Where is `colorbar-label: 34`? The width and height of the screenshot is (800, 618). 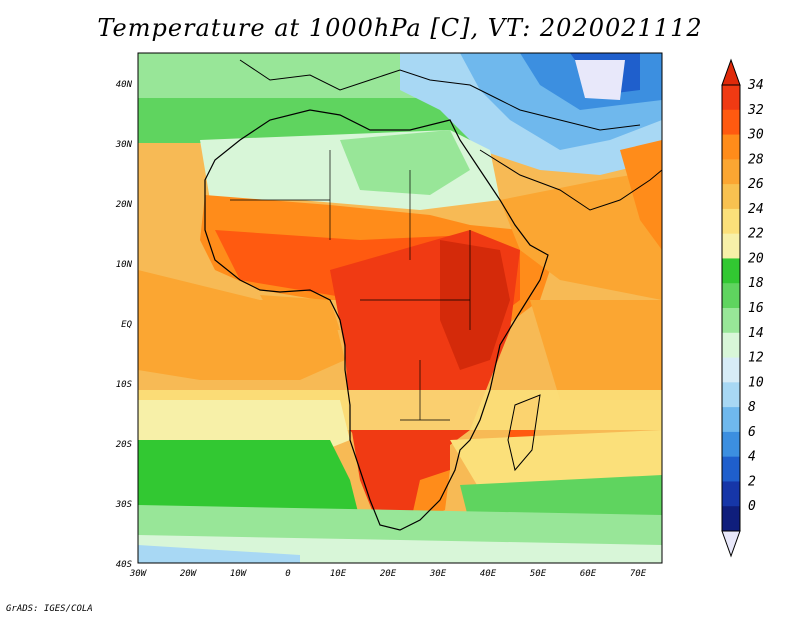
colorbar-label: 34 is located at coordinates (755, 85).